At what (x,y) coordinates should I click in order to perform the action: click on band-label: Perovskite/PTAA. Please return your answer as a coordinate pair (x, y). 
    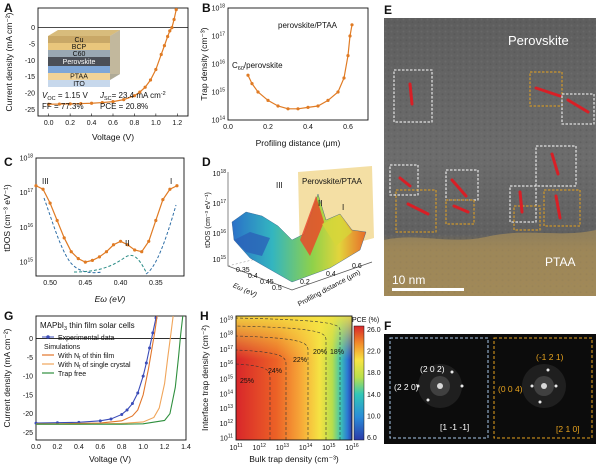
    Looking at the image, I should click on (332, 181).